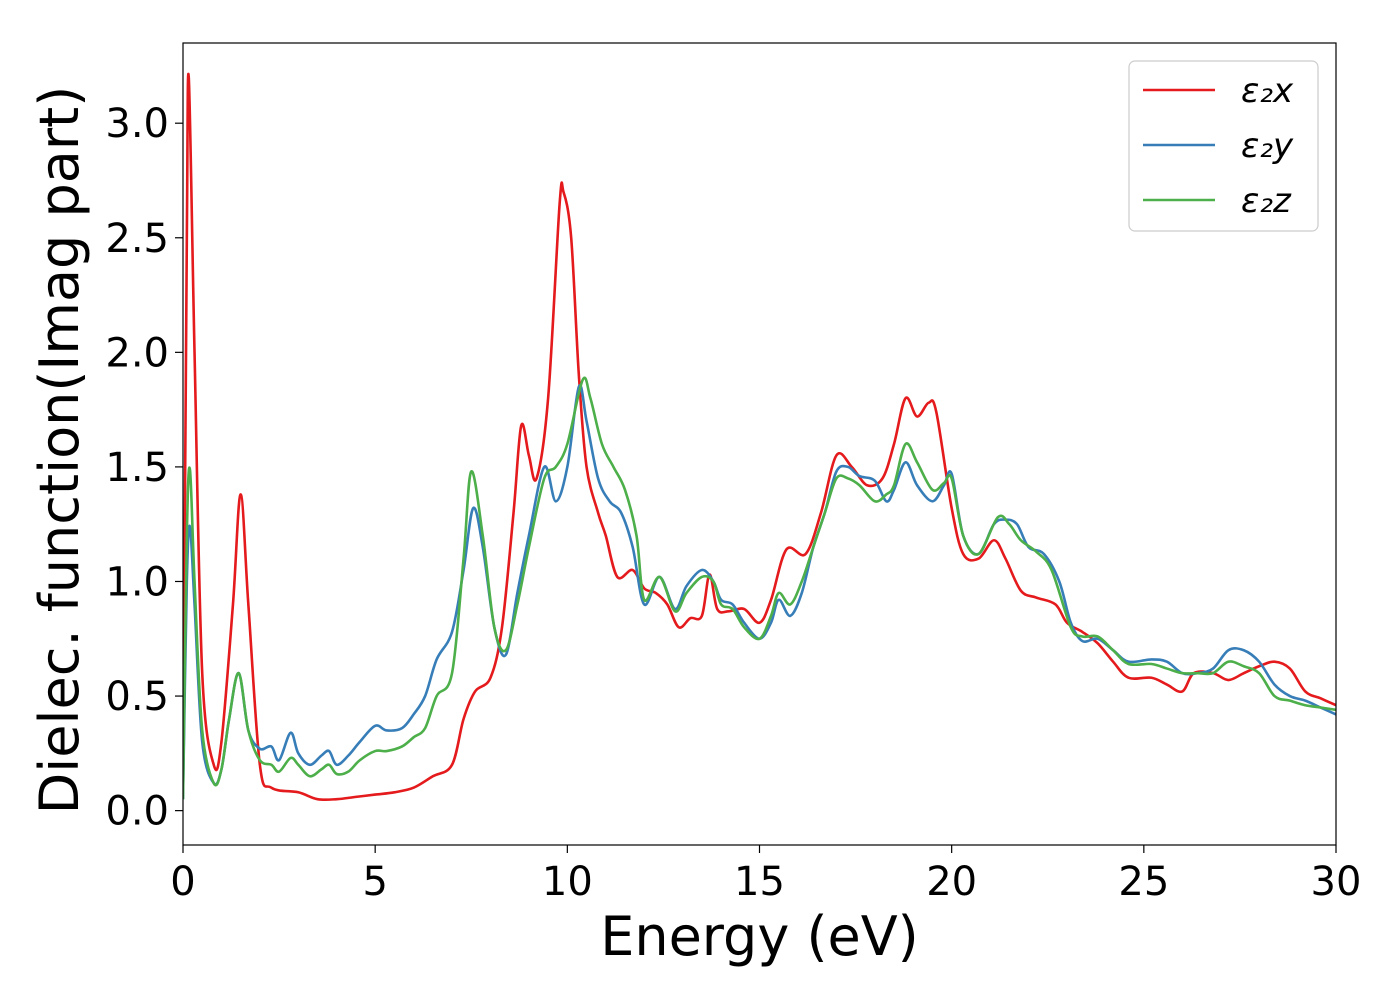 The width and height of the screenshot is (1400, 1000). Describe the element at coordinates (137, 239) in the screenshot. I see `y-tick-label: 2.5` at that location.